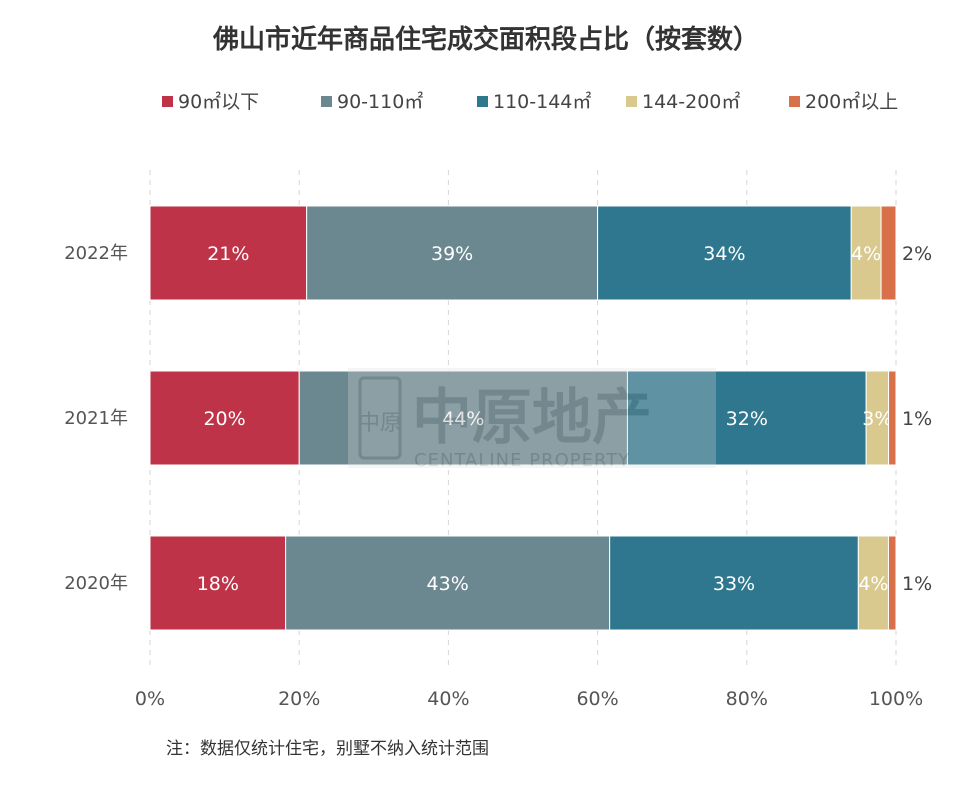 The height and width of the screenshot is (786, 973). I want to click on data-label: 43%, so click(448, 584).